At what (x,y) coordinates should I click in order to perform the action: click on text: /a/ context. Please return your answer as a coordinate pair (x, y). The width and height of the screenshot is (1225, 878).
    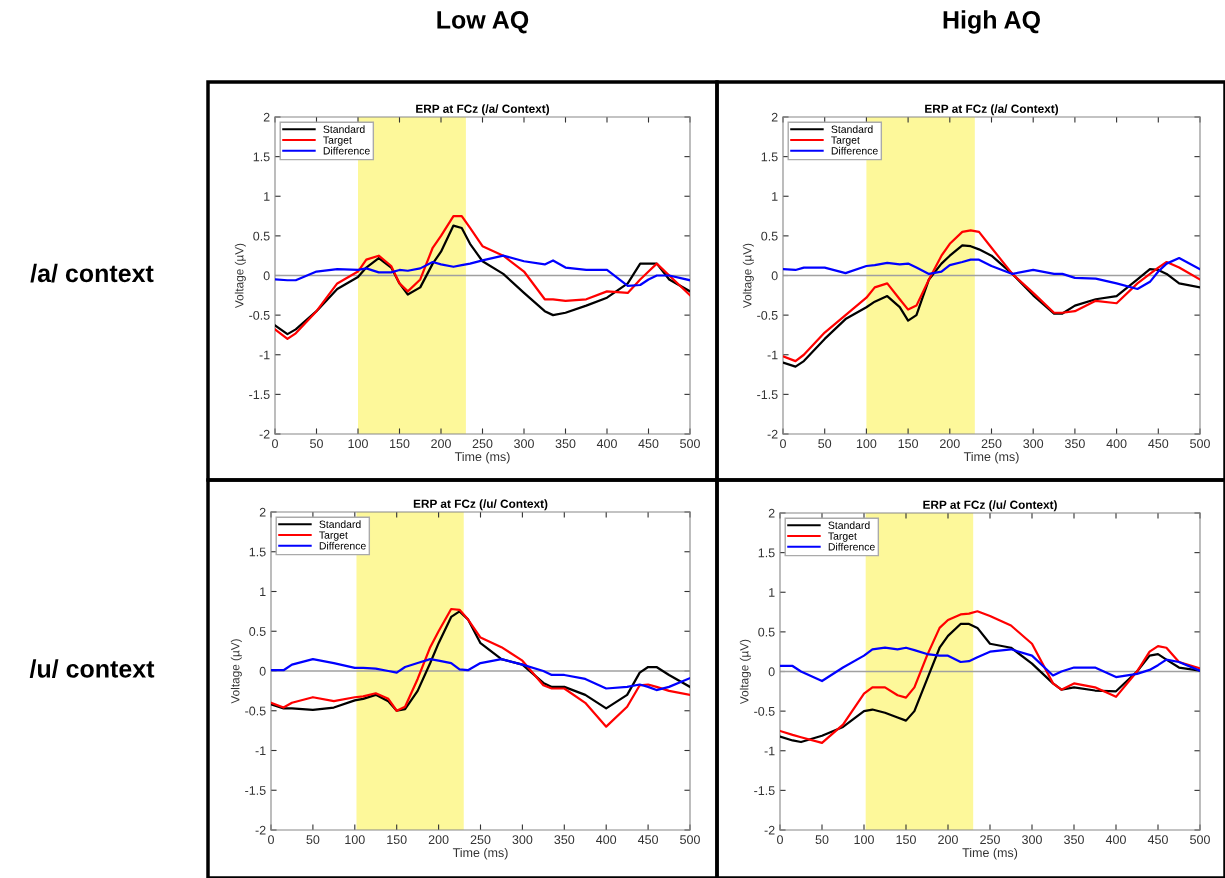
    Looking at the image, I should click on (92, 273).